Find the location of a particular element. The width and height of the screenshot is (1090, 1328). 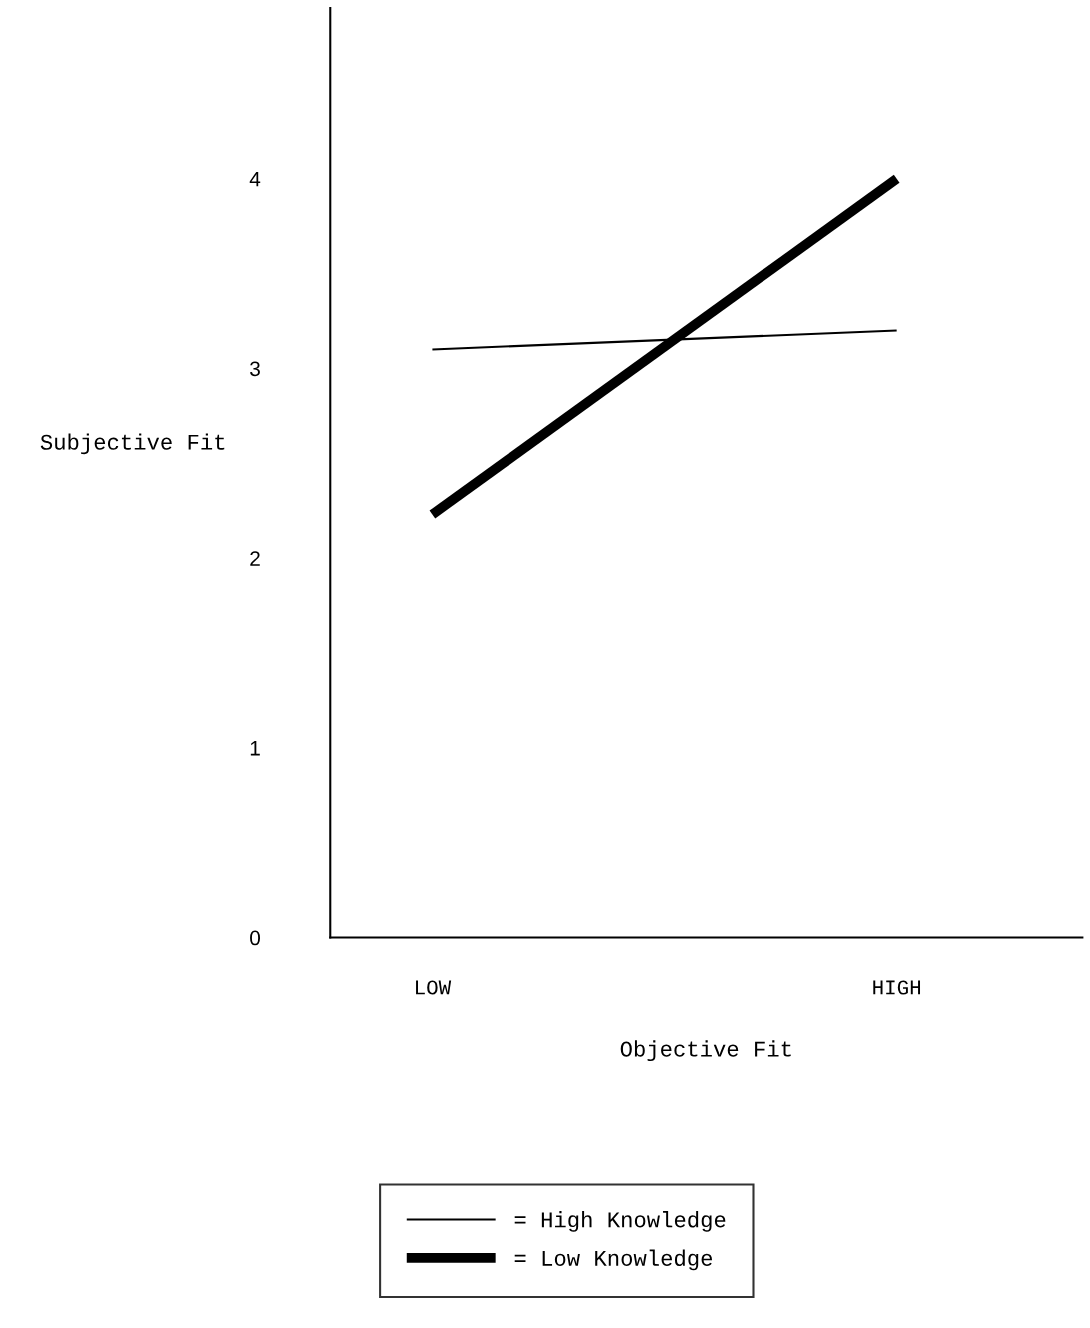

legend-label: = Low Knowledge is located at coordinates (613, 1260).